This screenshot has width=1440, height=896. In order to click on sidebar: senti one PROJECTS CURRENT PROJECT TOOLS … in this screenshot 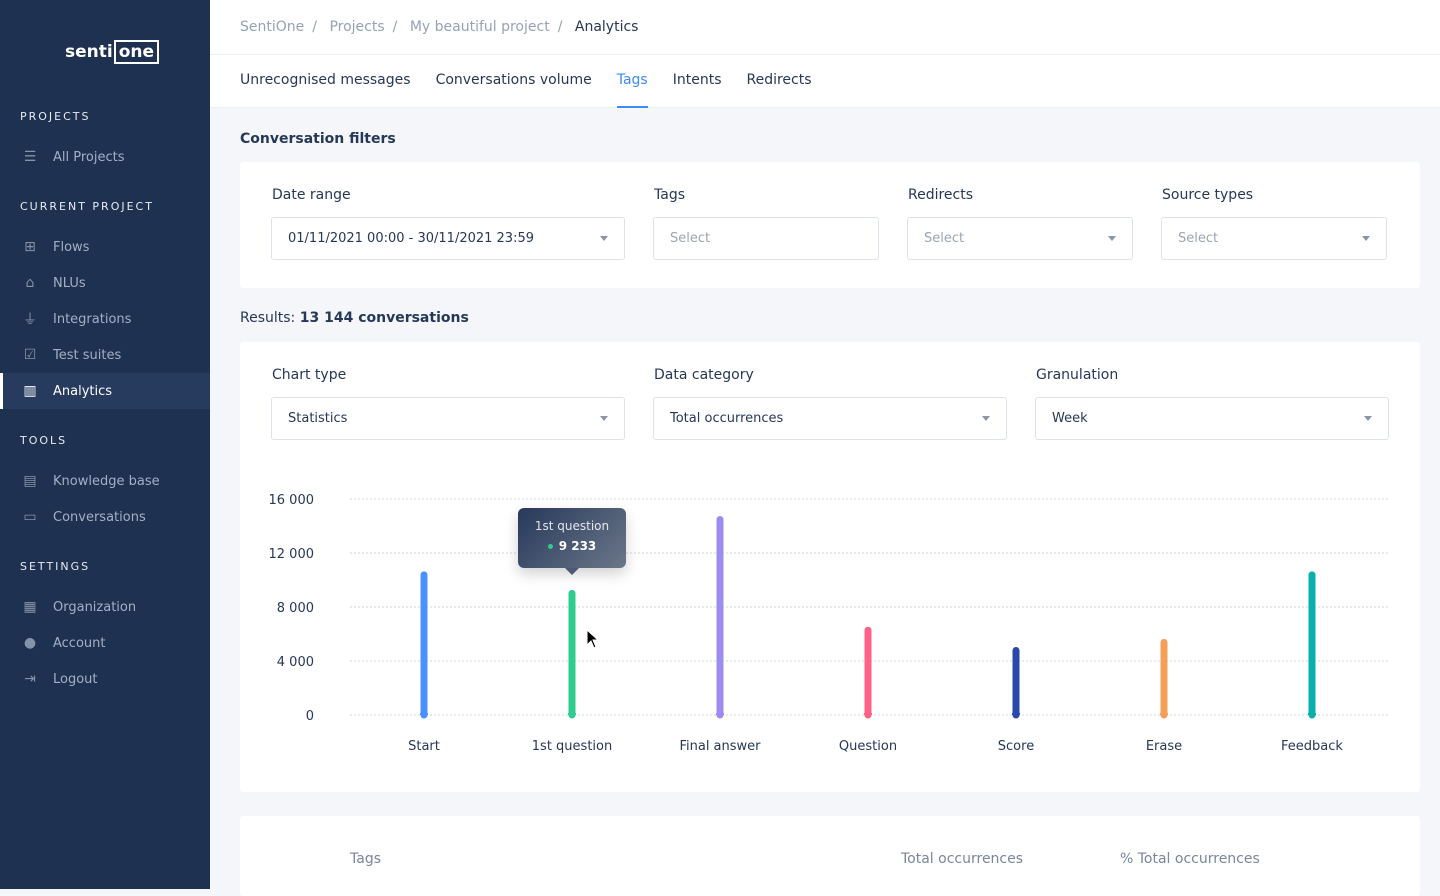, I will do `click(105, 444)`.